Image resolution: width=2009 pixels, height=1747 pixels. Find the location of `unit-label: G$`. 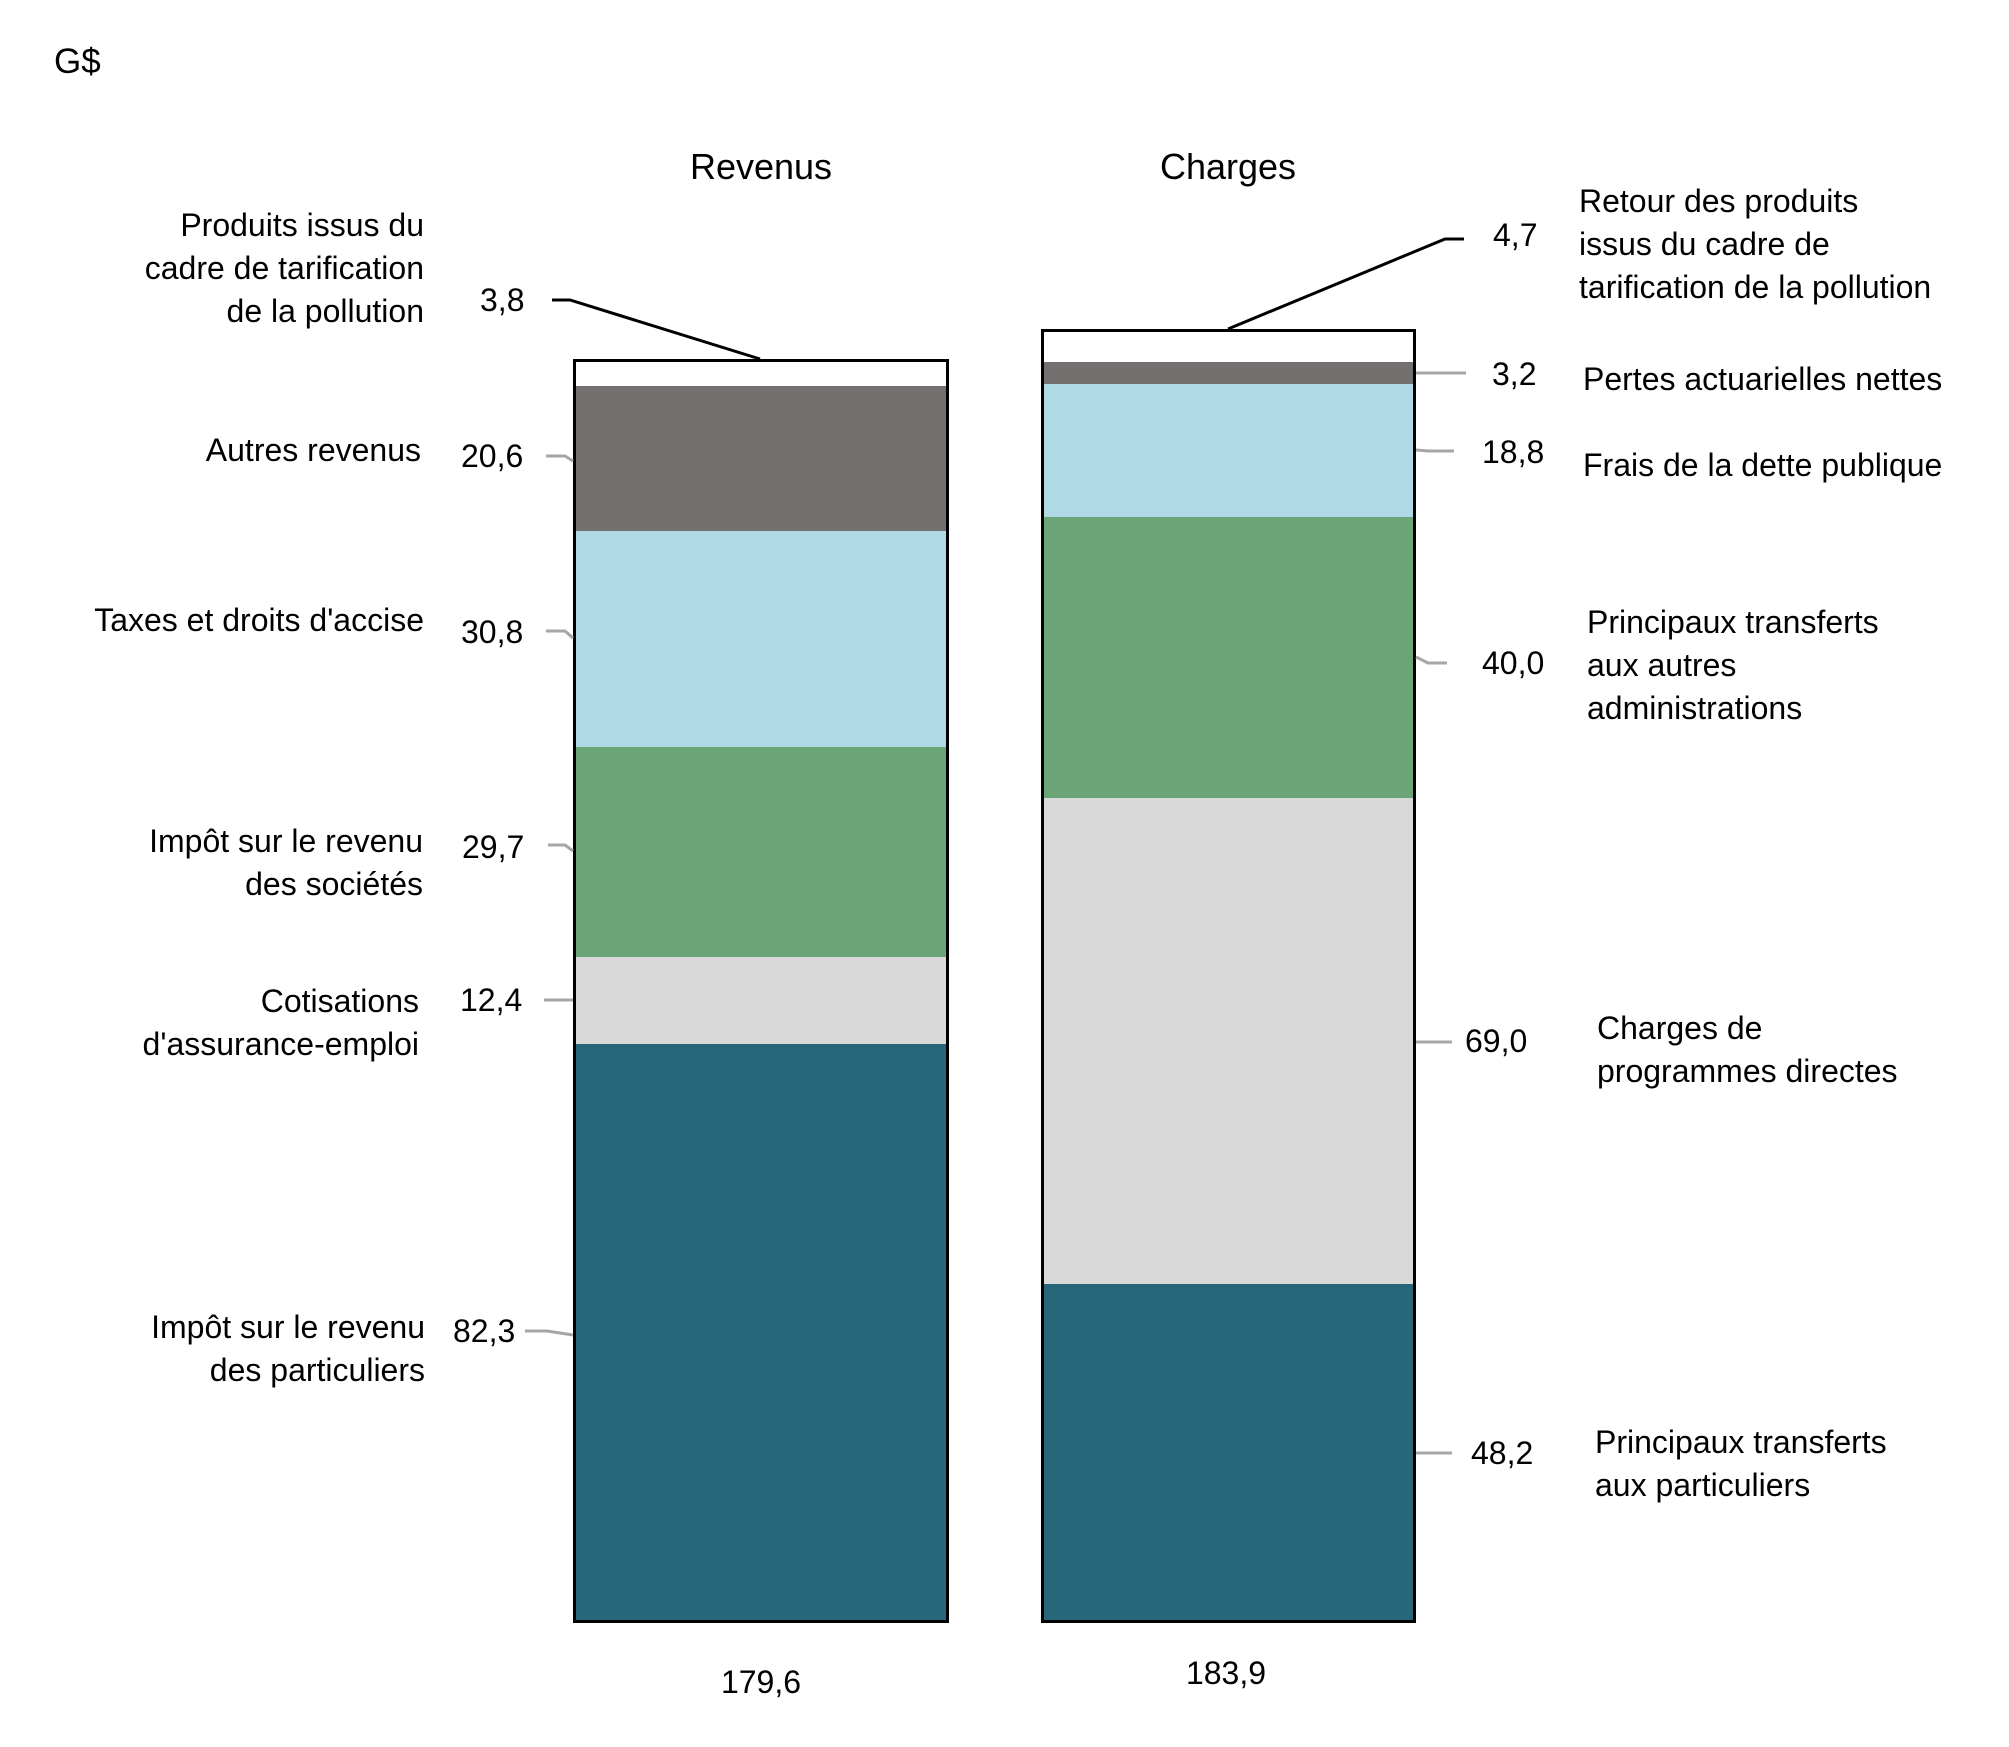

unit-label: G$ is located at coordinates (77, 61).